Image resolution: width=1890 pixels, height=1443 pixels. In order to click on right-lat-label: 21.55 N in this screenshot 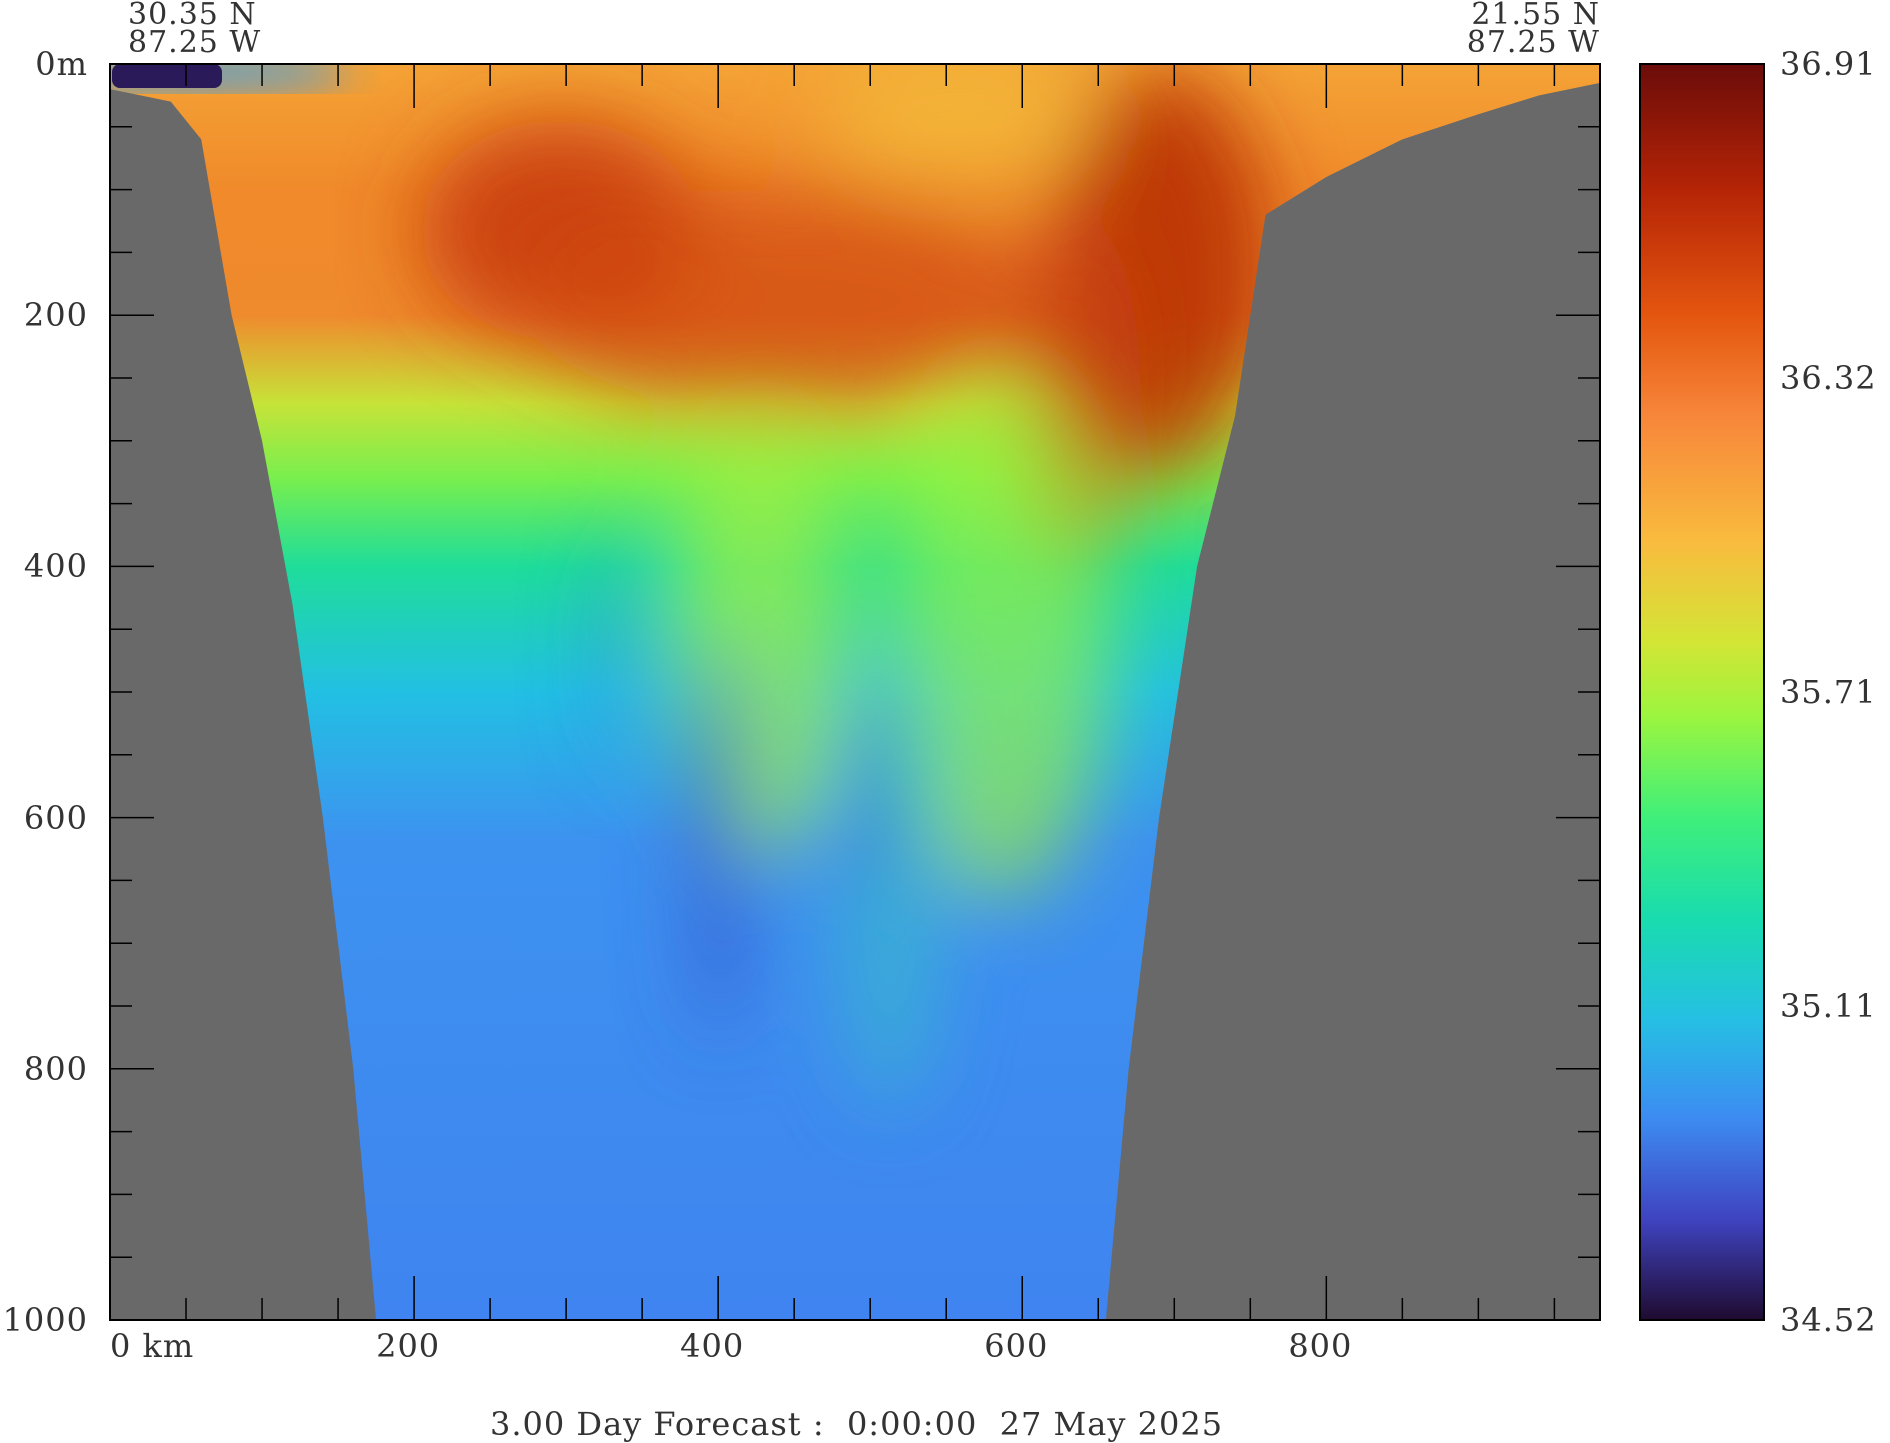, I will do `click(1535, 16)`.